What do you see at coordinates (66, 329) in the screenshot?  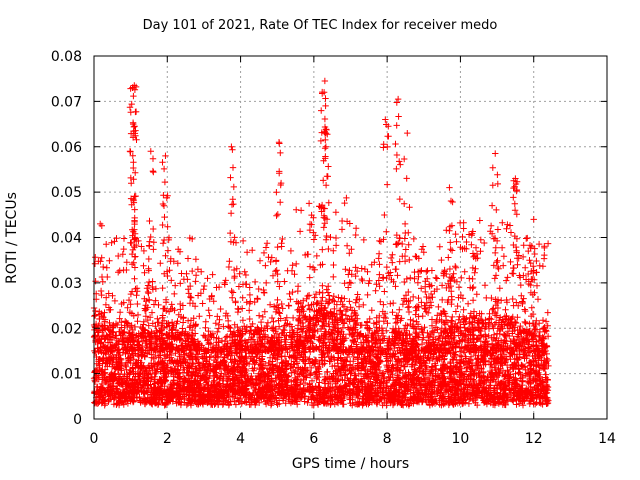 I see `y-tick-label: 0.02` at bounding box center [66, 329].